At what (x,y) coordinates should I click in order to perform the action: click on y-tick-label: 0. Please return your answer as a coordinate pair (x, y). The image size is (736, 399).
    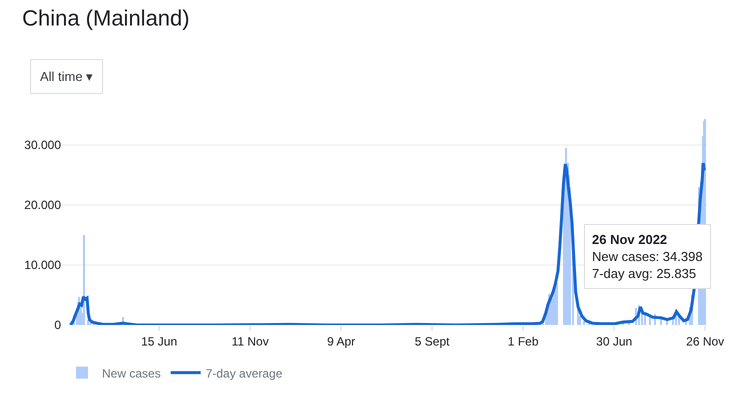
    Looking at the image, I should click on (58, 325).